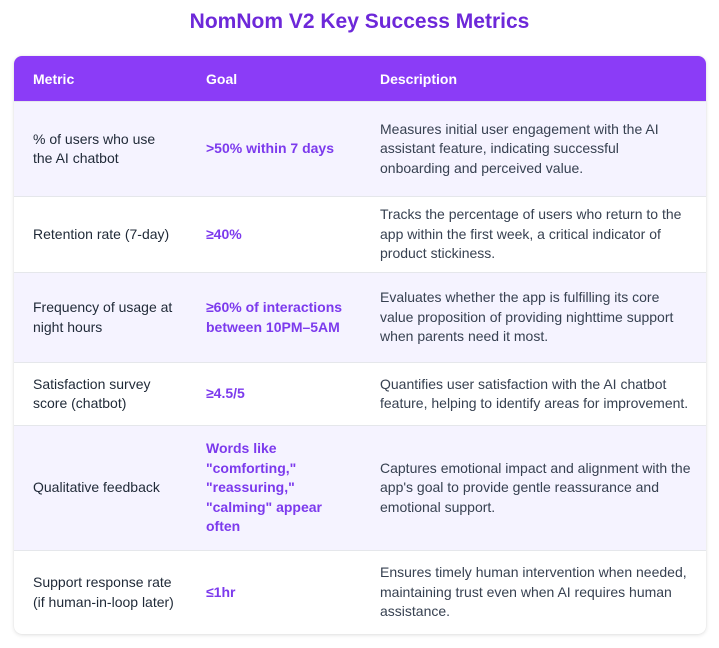  Describe the element at coordinates (270, 148) in the screenshot. I see `goal-cell: >50% within 7 days` at that location.